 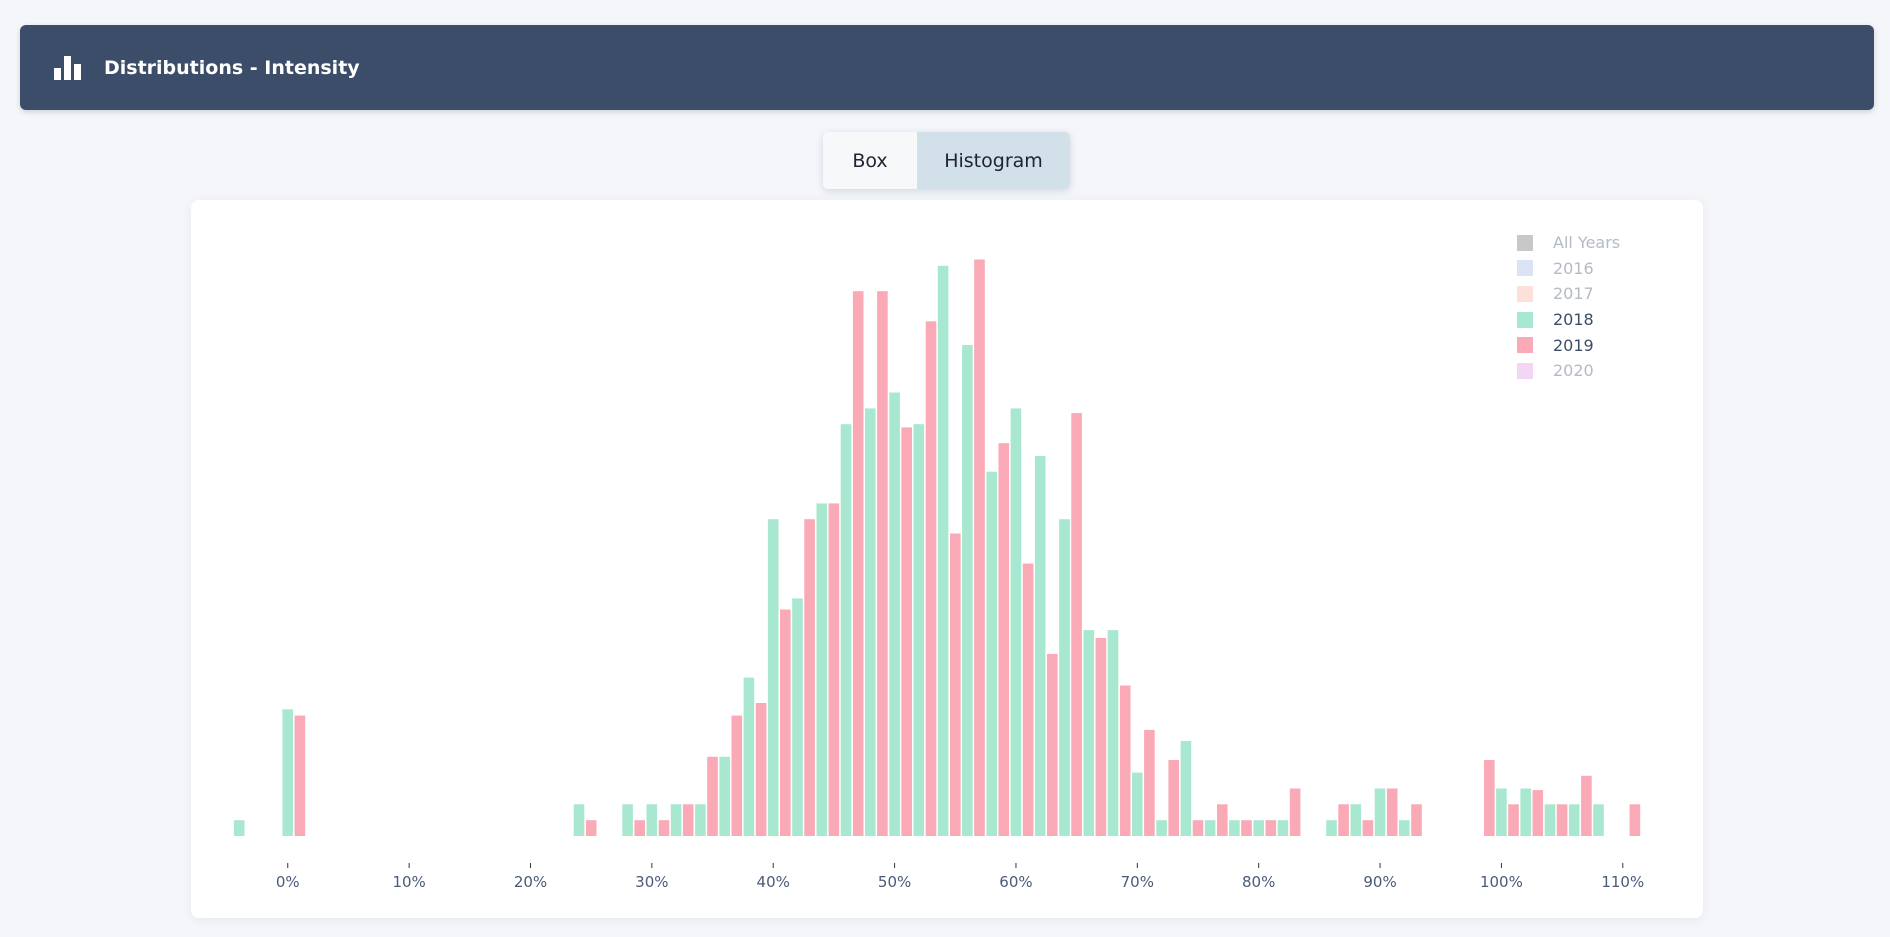 I want to click on legend-item-2017: 2017, so click(x=1568, y=294).